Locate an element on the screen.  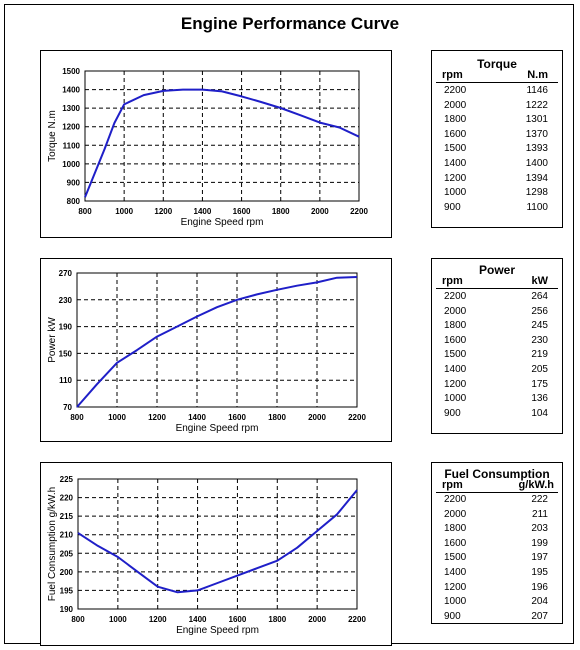
value-cell: 204 is located at coordinates (539, 602).